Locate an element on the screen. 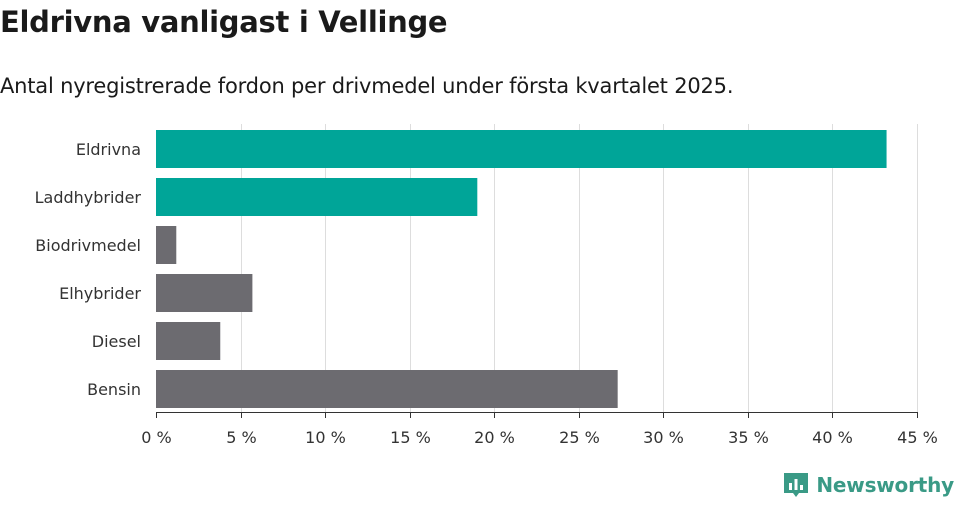 The height and width of the screenshot is (505, 960). category-label: Eldrivna is located at coordinates (108, 149).